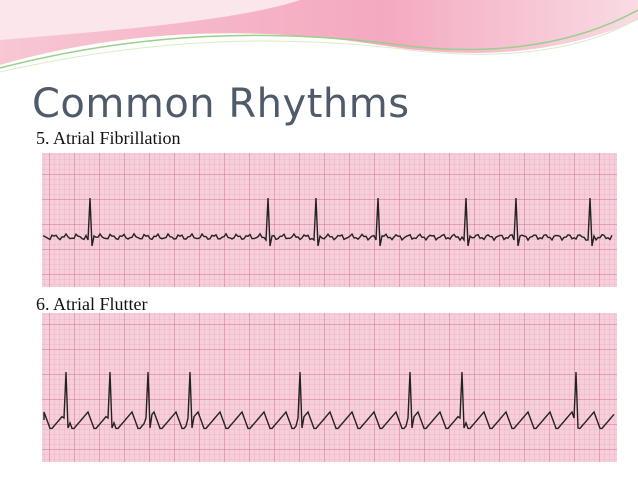 The width and height of the screenshot is (638, 478). Describe the element at coordinates (92, 304) in the screenshot. I see `section-label: 6. Atrial Flutter` at that location.